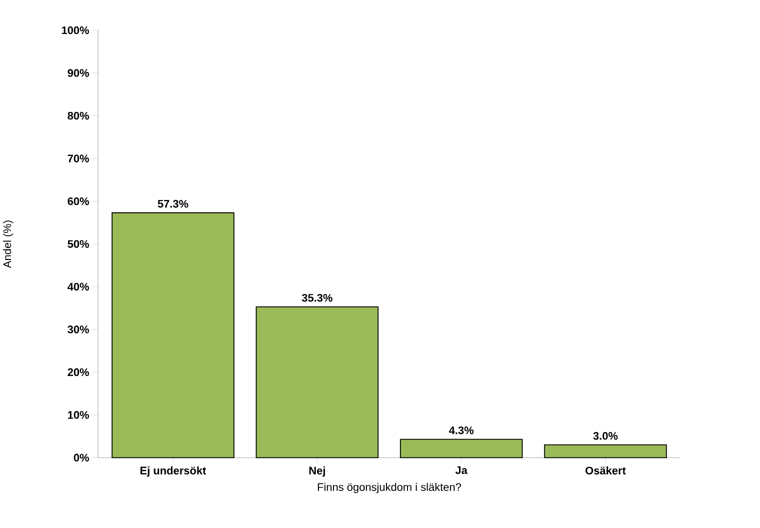 The image size is (760, 528). Describe the element at coordinates (8, 244) in the screenshot. I see `y-axis-title: Andel (%)` at that location.